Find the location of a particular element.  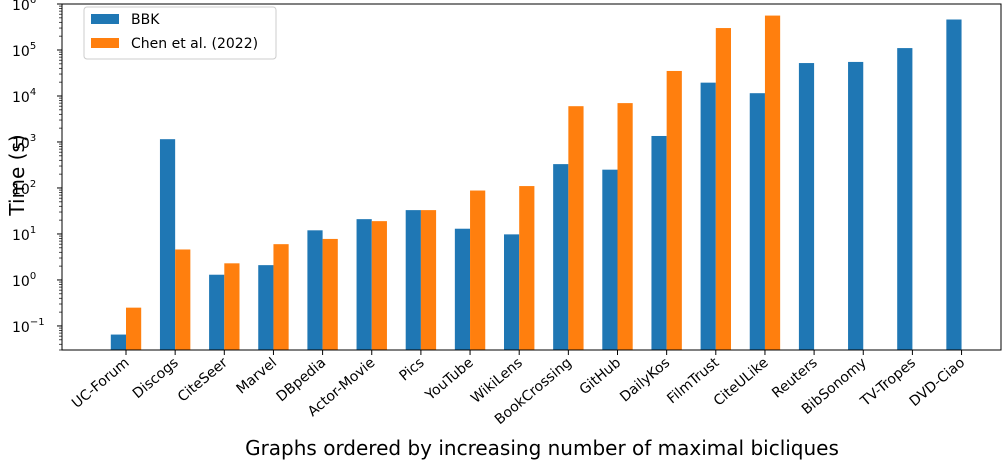

bar-bbk-wikilens is located at coordinates (512, 292).